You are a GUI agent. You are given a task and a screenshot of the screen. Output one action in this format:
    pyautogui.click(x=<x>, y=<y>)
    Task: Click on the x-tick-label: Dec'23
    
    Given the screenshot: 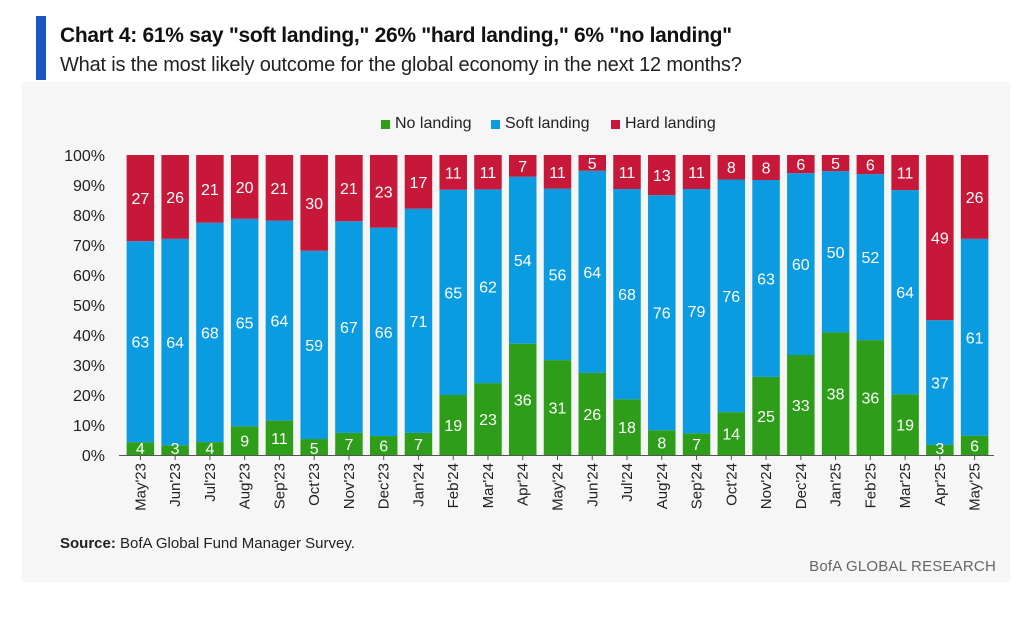 What is the action you would take?
    pyautogui.click(x=384, y=486)
    